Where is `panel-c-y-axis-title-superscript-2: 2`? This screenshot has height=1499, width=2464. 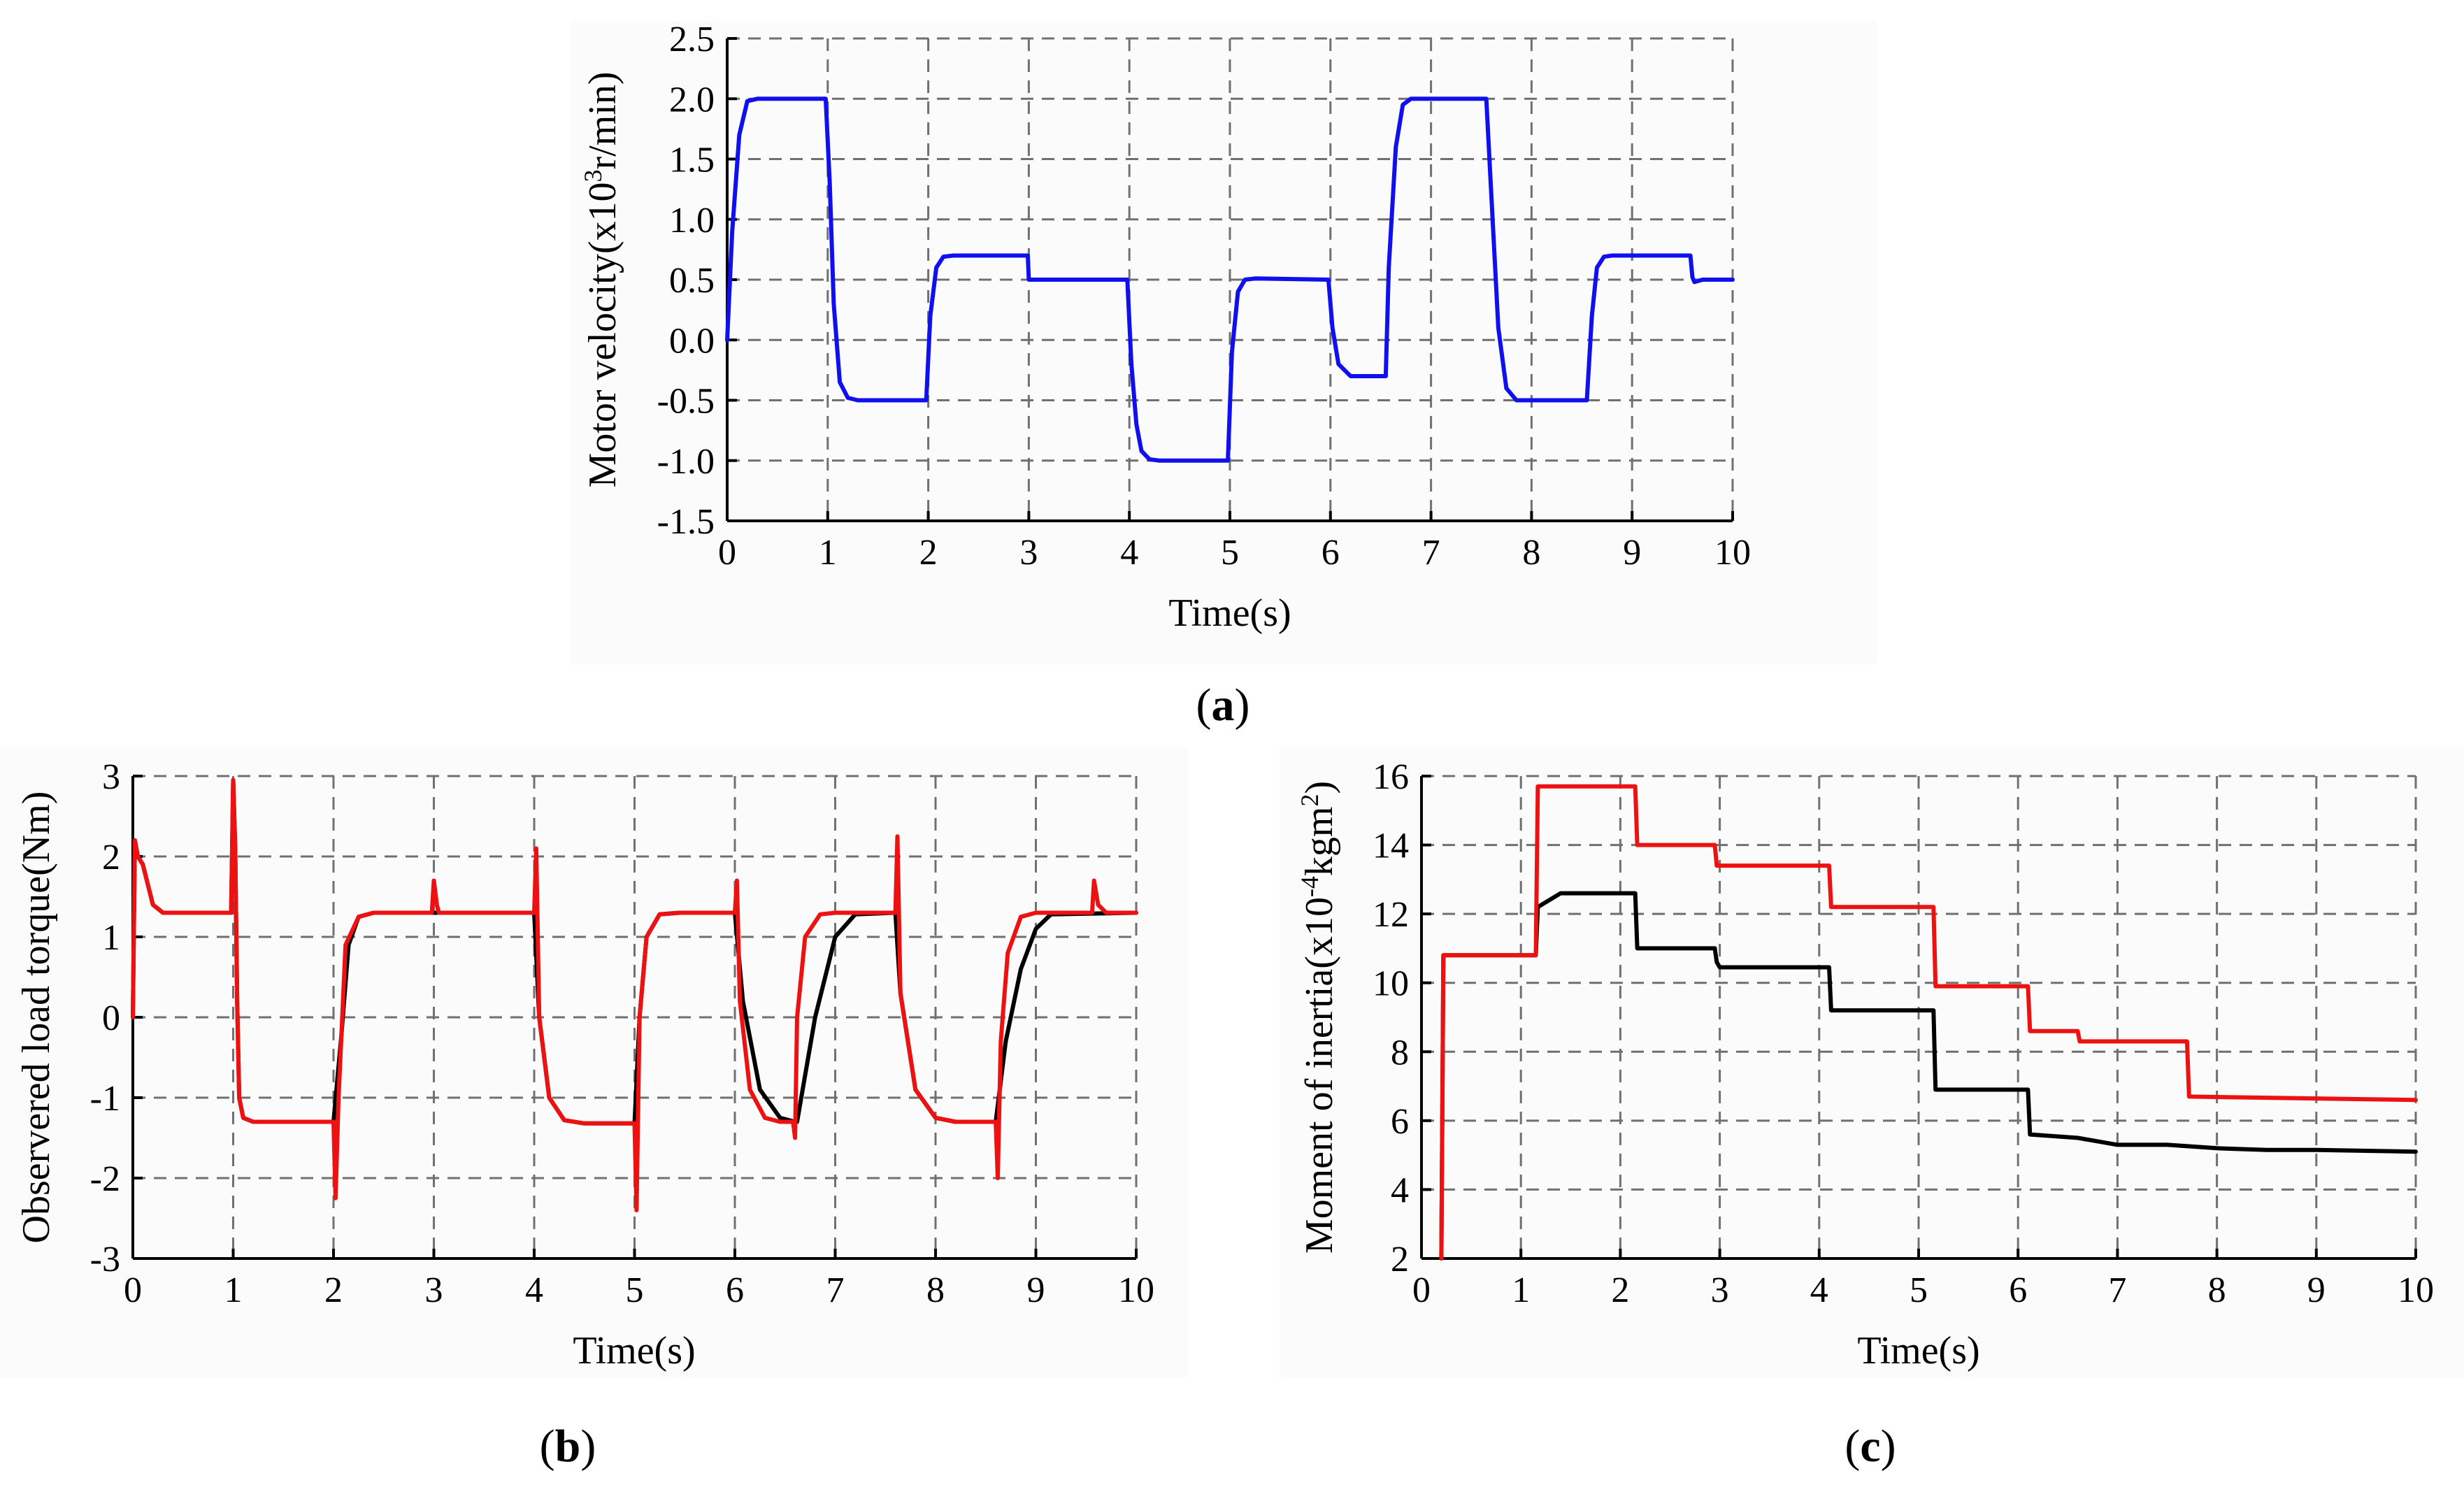 panel-c-y-axis-title-superscript-2: 2 is located at coordinates (1310, 800).